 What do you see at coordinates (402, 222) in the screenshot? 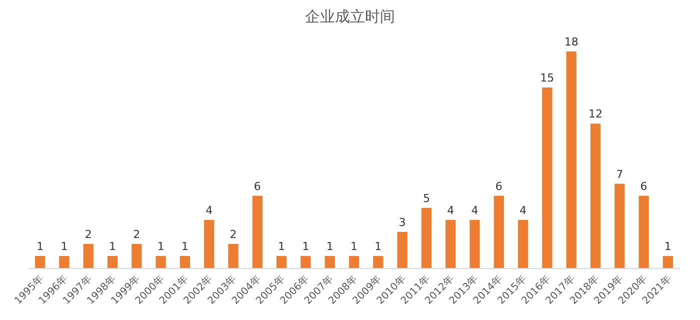
I see `data-label: 3` at bounding box center [402, 222].